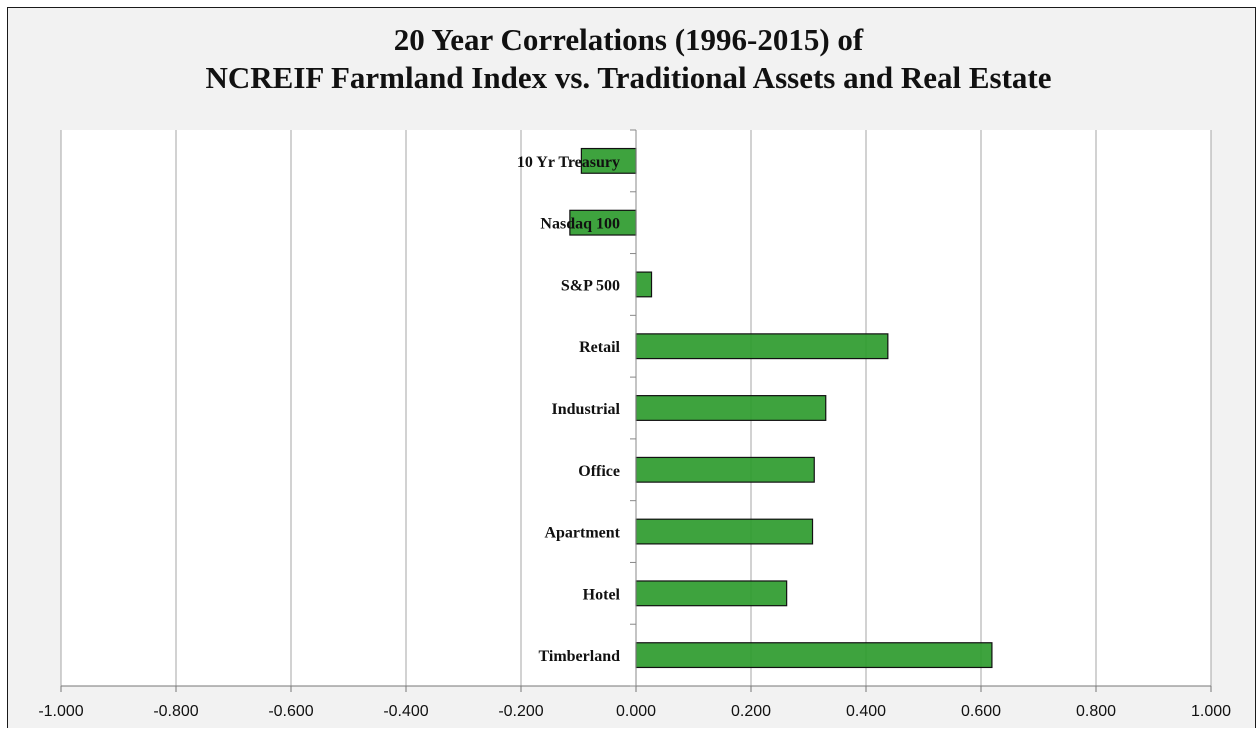  What do you see at coordinates (1096, 711) in the screenshot?
I see `x-tick-label: 0.800` at bounding box center [1096, 711].